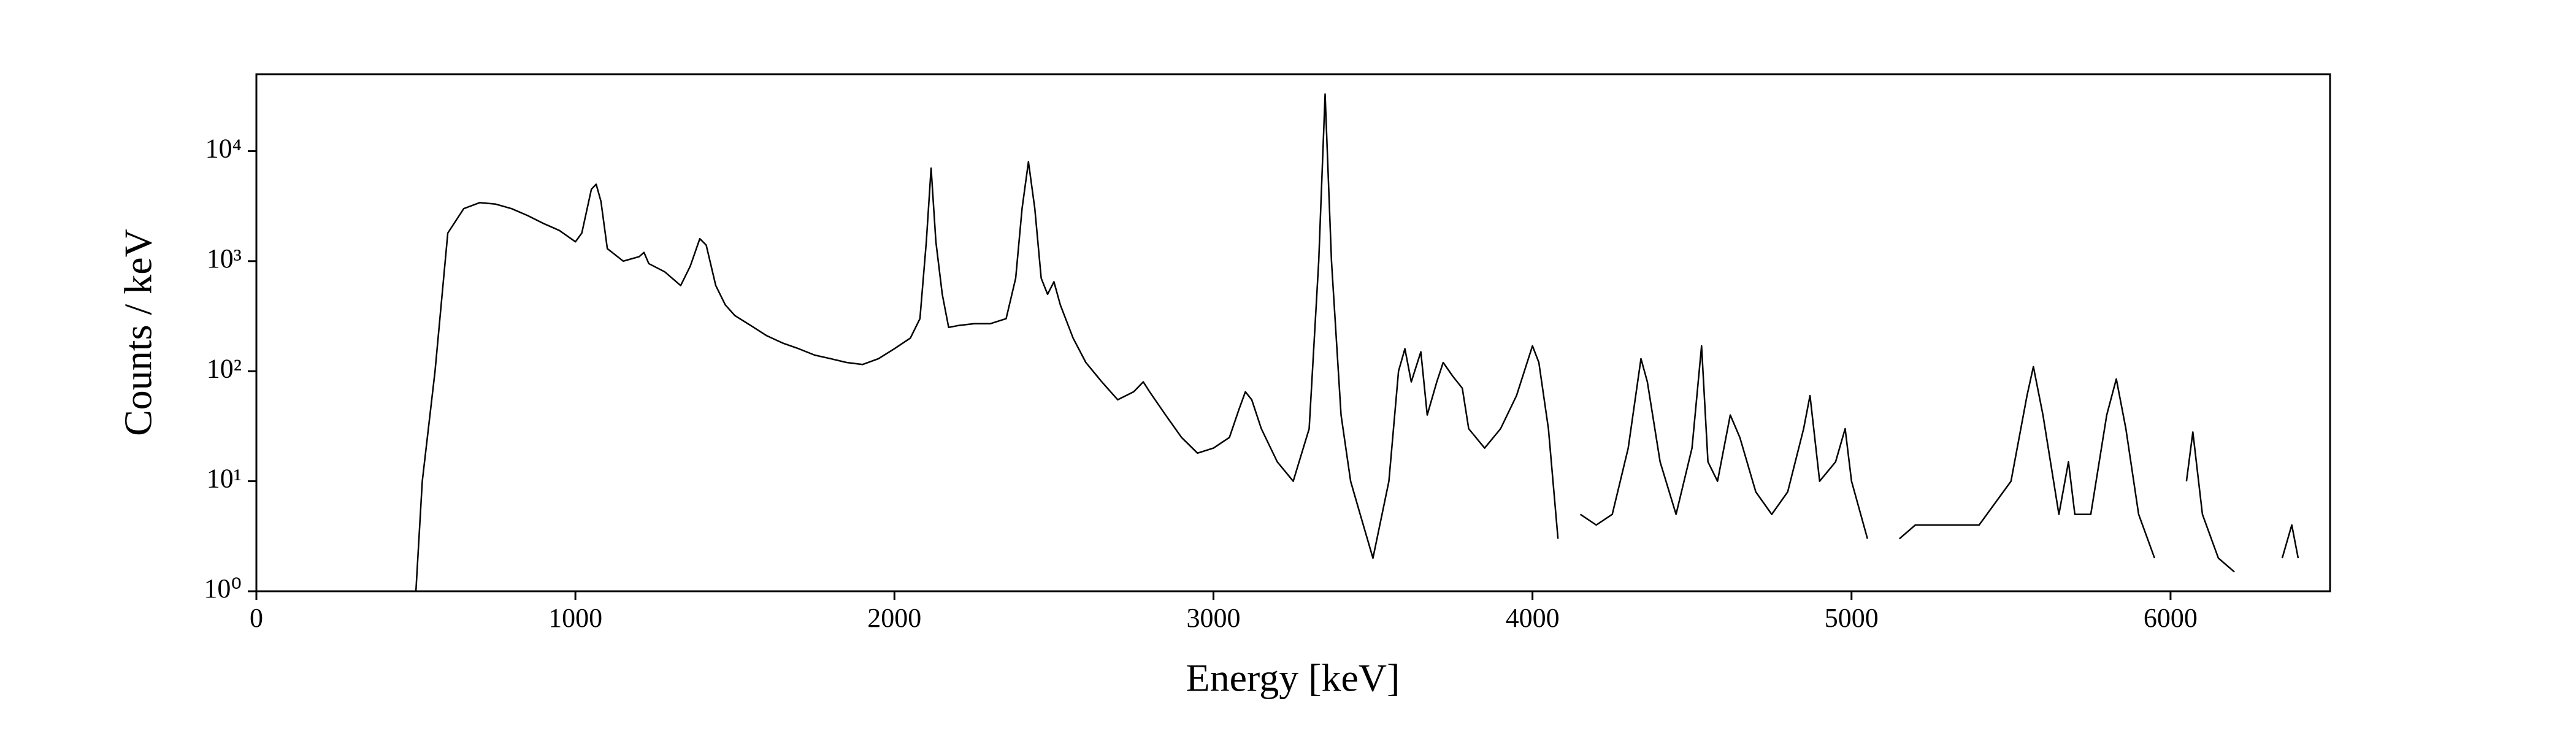 The width and height of the screenshot is (2576, 736). Describe the element at coordinates (224, 258) in the screenshot. I see `y-tick-label: 10³` at that location.